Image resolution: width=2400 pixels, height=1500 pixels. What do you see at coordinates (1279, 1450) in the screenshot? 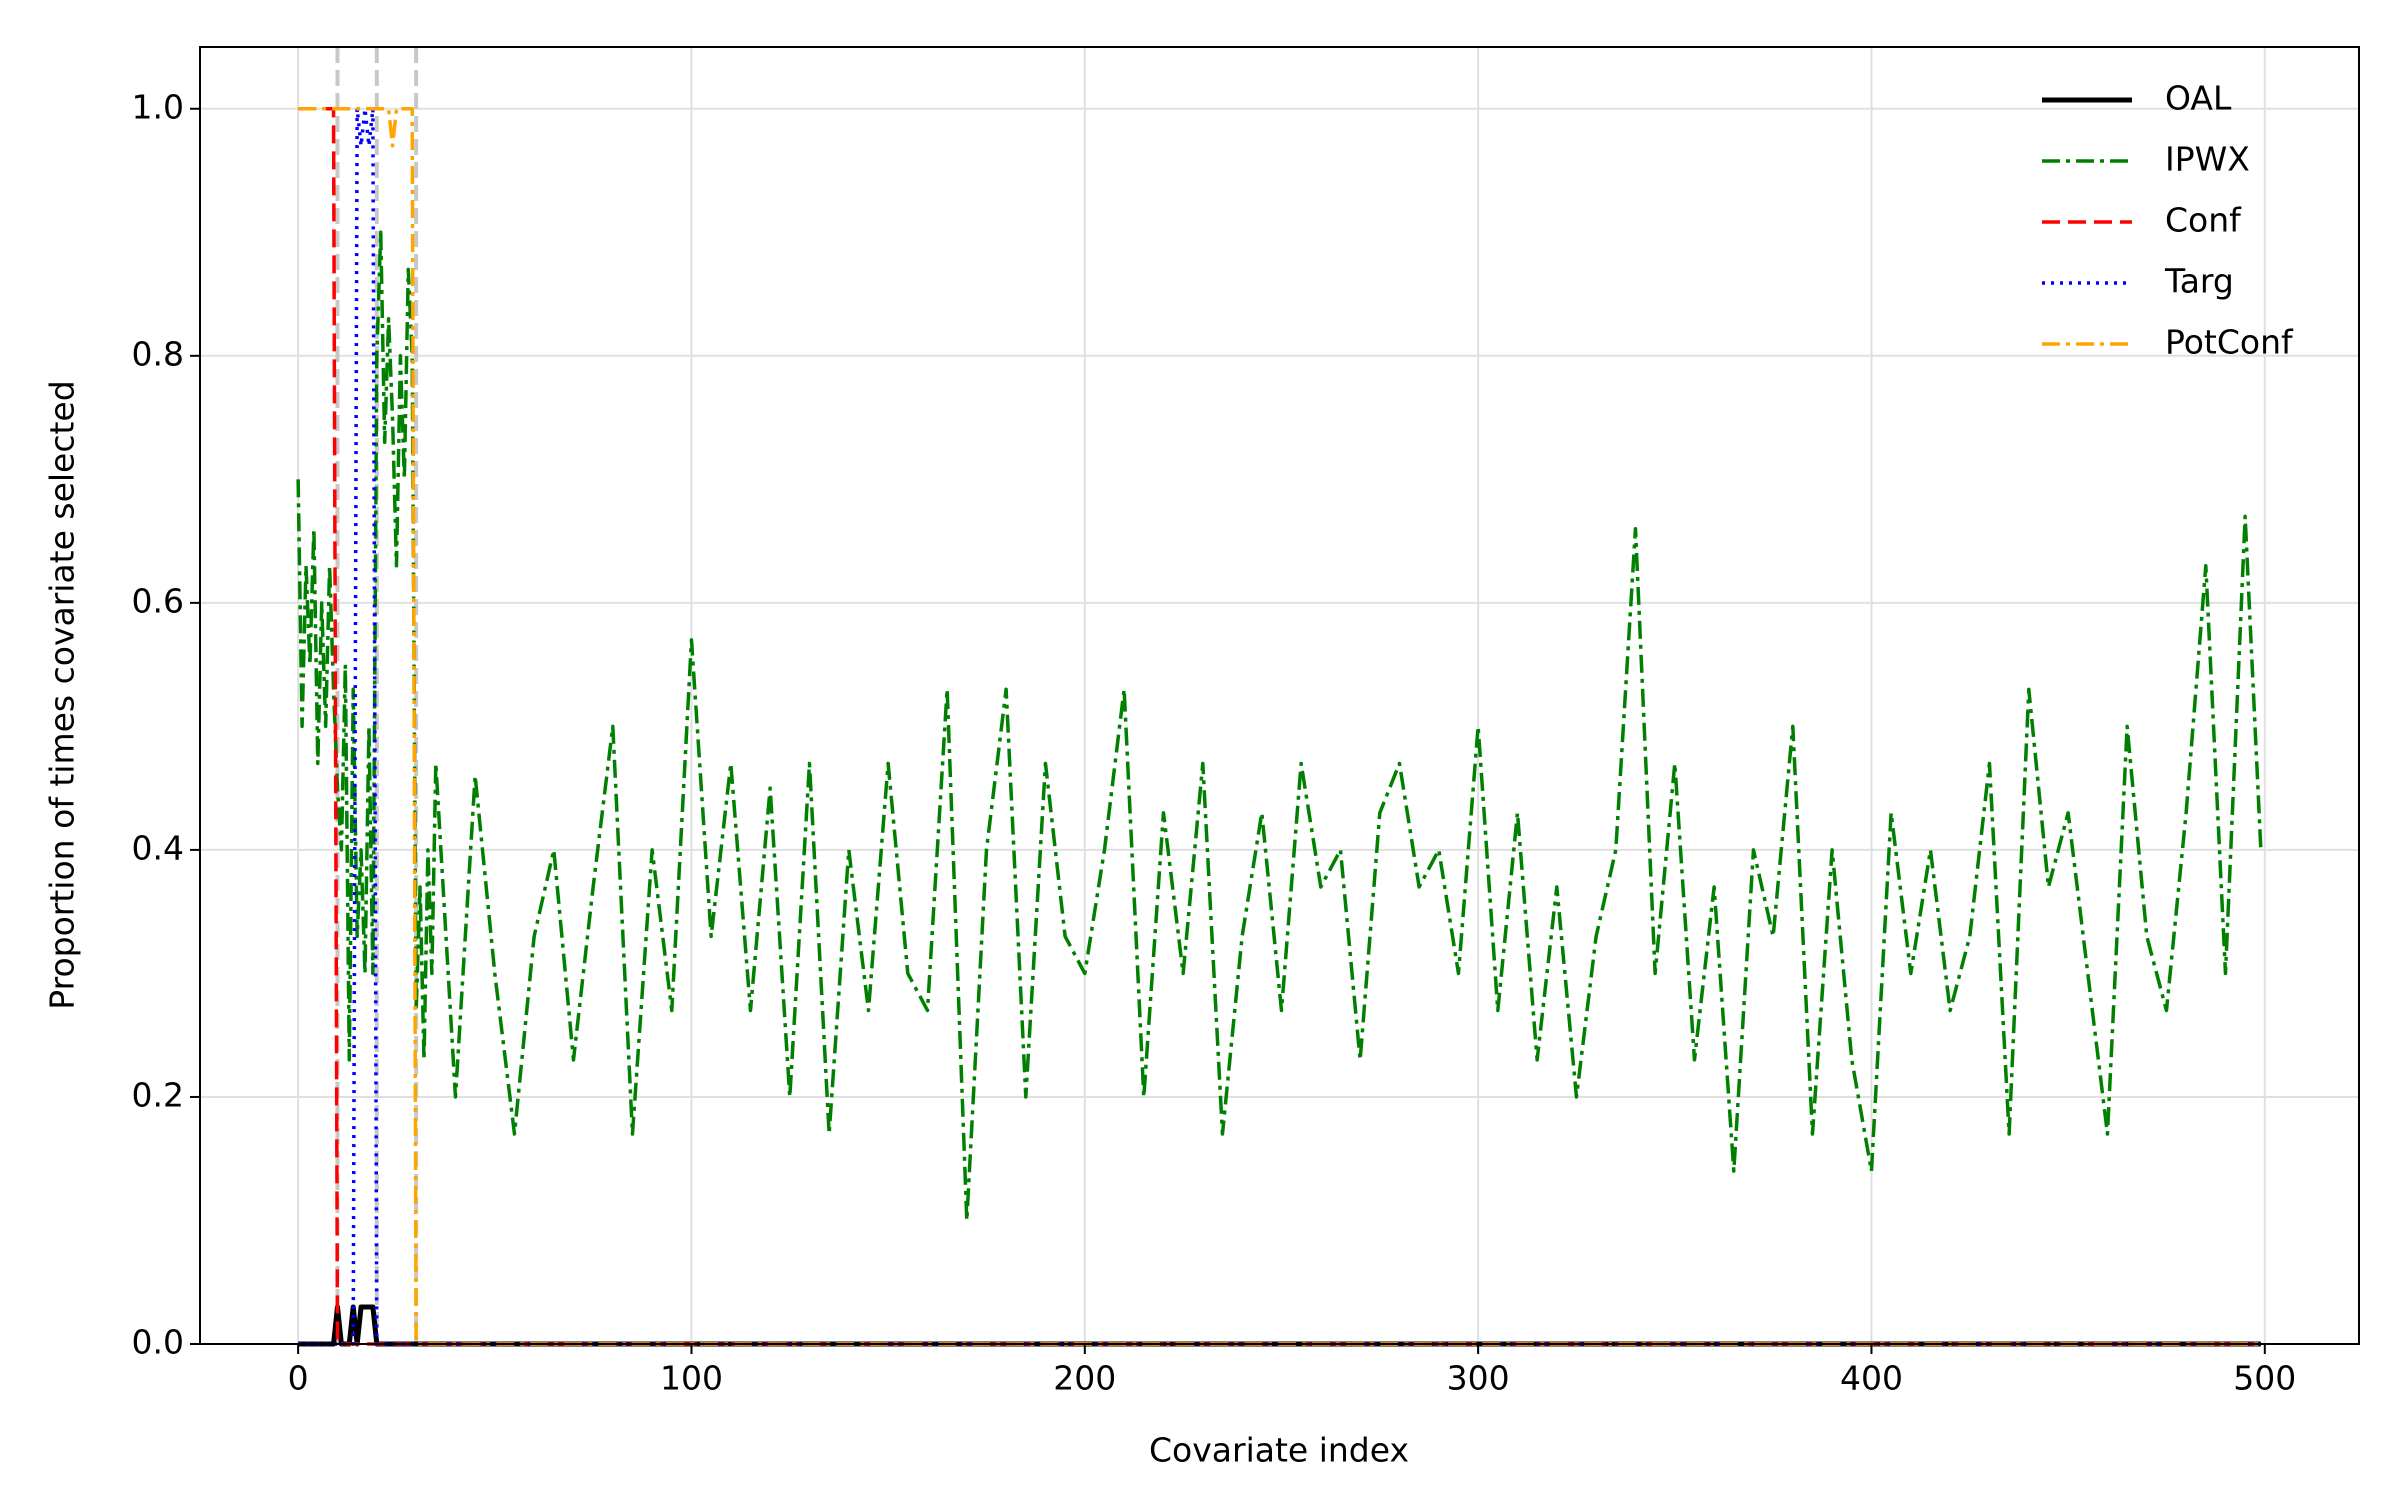
I see `x-axis-label: Covariate index` at bounding box center [1279, 1450].